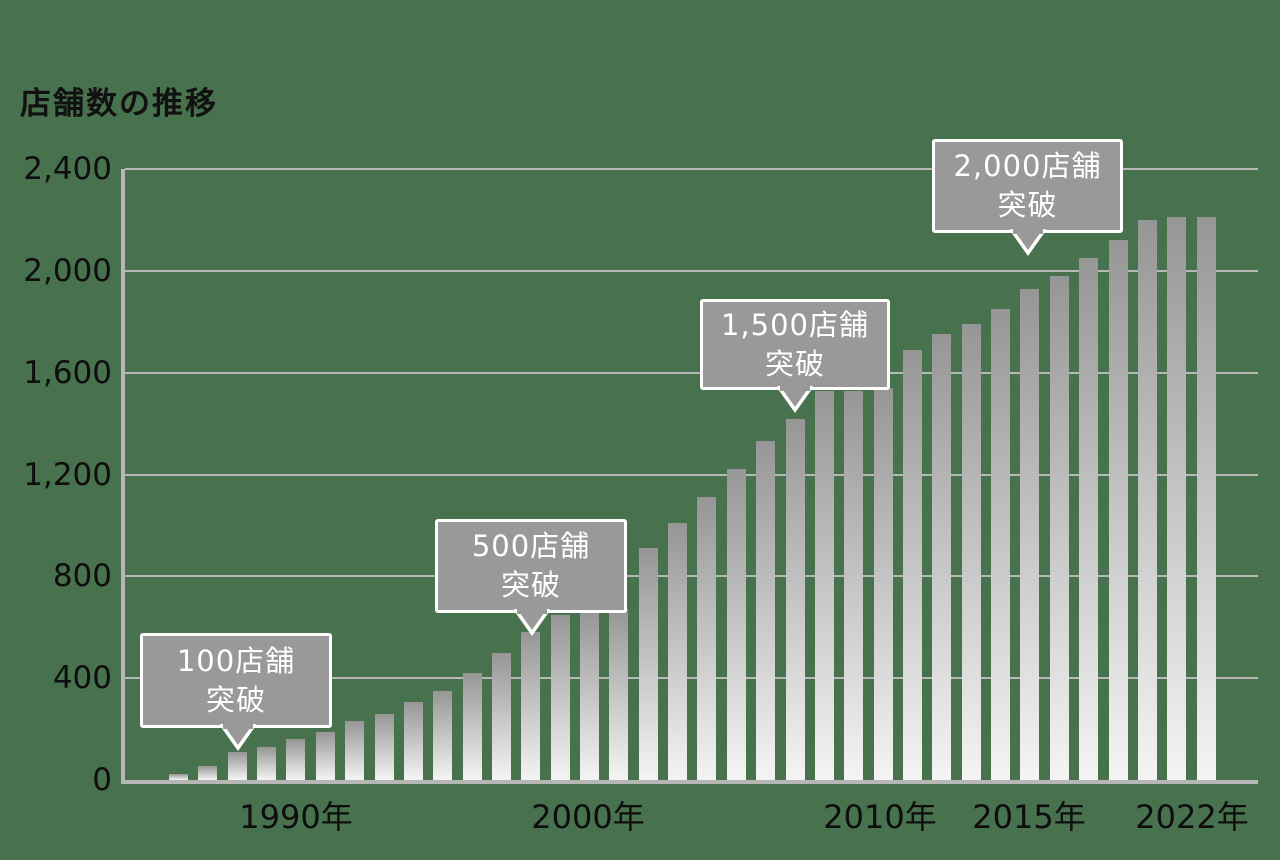 The image size is (1280, 860). Describe the element at coordinates (1027, 166) in the screenshot. I see `callout-text: 2,000店舗` at that location.